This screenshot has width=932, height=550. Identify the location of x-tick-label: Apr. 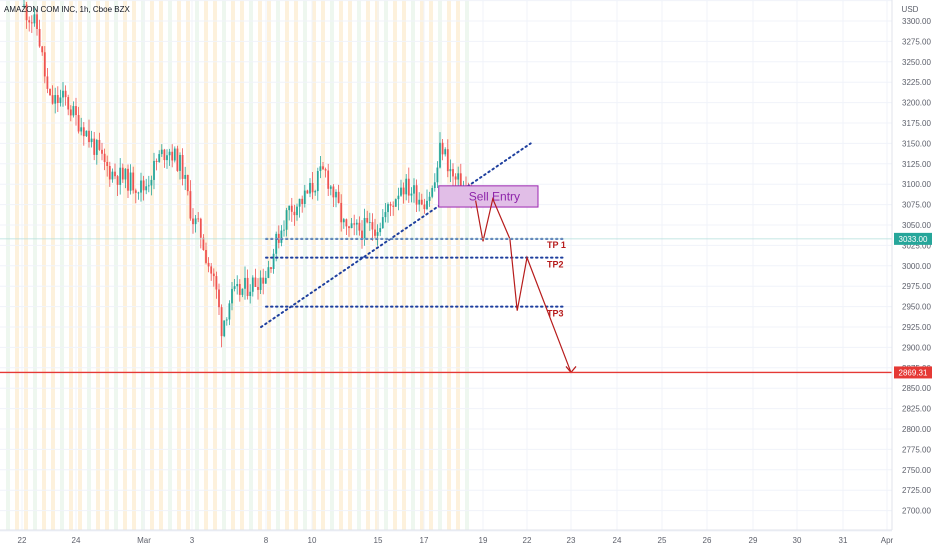
(887, 540).